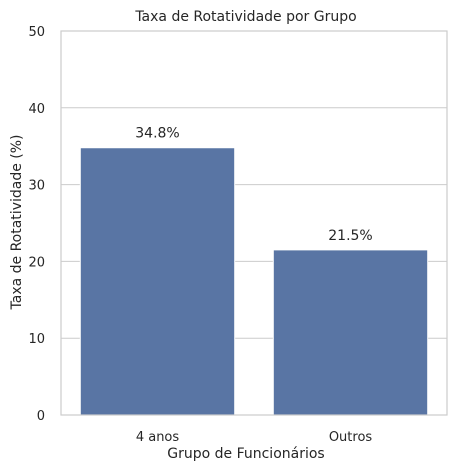  What do you see at coordinates (36, 262) in the screenshot?
I see `y-tick-label: 20` at bounding box center [36, 262].